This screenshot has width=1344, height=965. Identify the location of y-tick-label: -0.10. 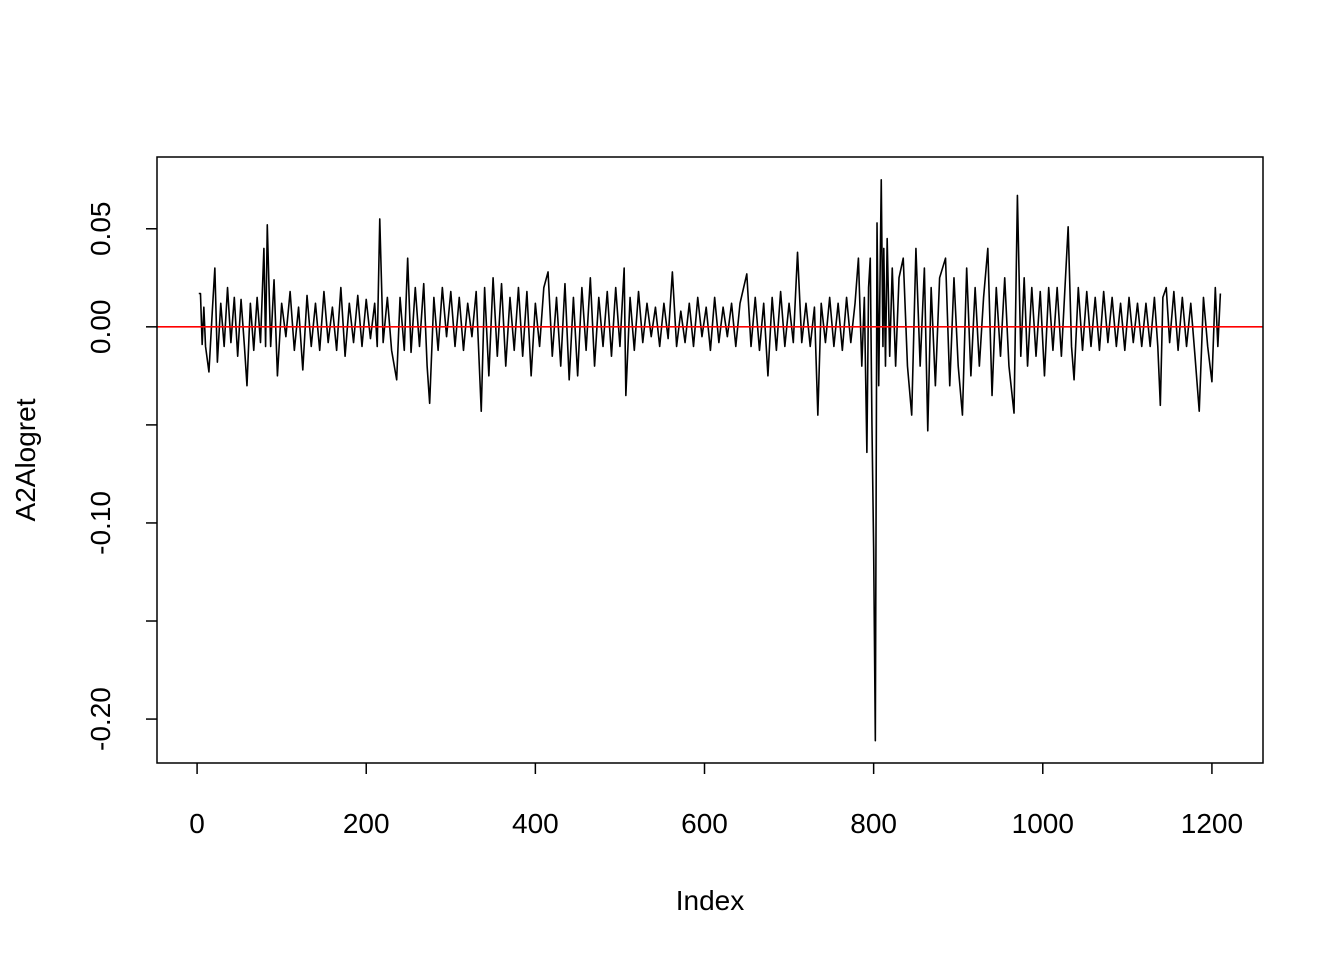
(100, 523).